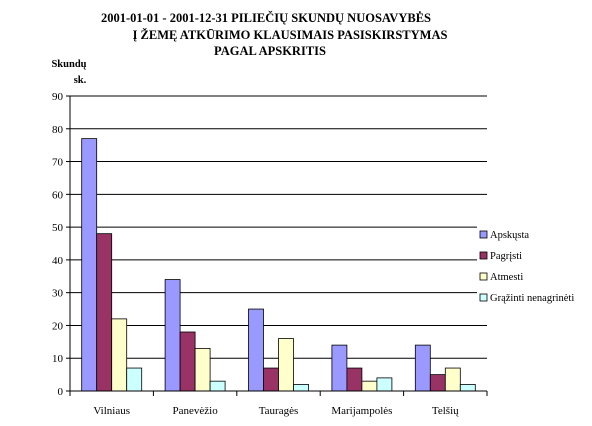 The width and height of the screenshot is (592, 426). Describe the element at coordinates (509, 235) in the screenshot. I see `legend-label: Apskųsta` at that location.